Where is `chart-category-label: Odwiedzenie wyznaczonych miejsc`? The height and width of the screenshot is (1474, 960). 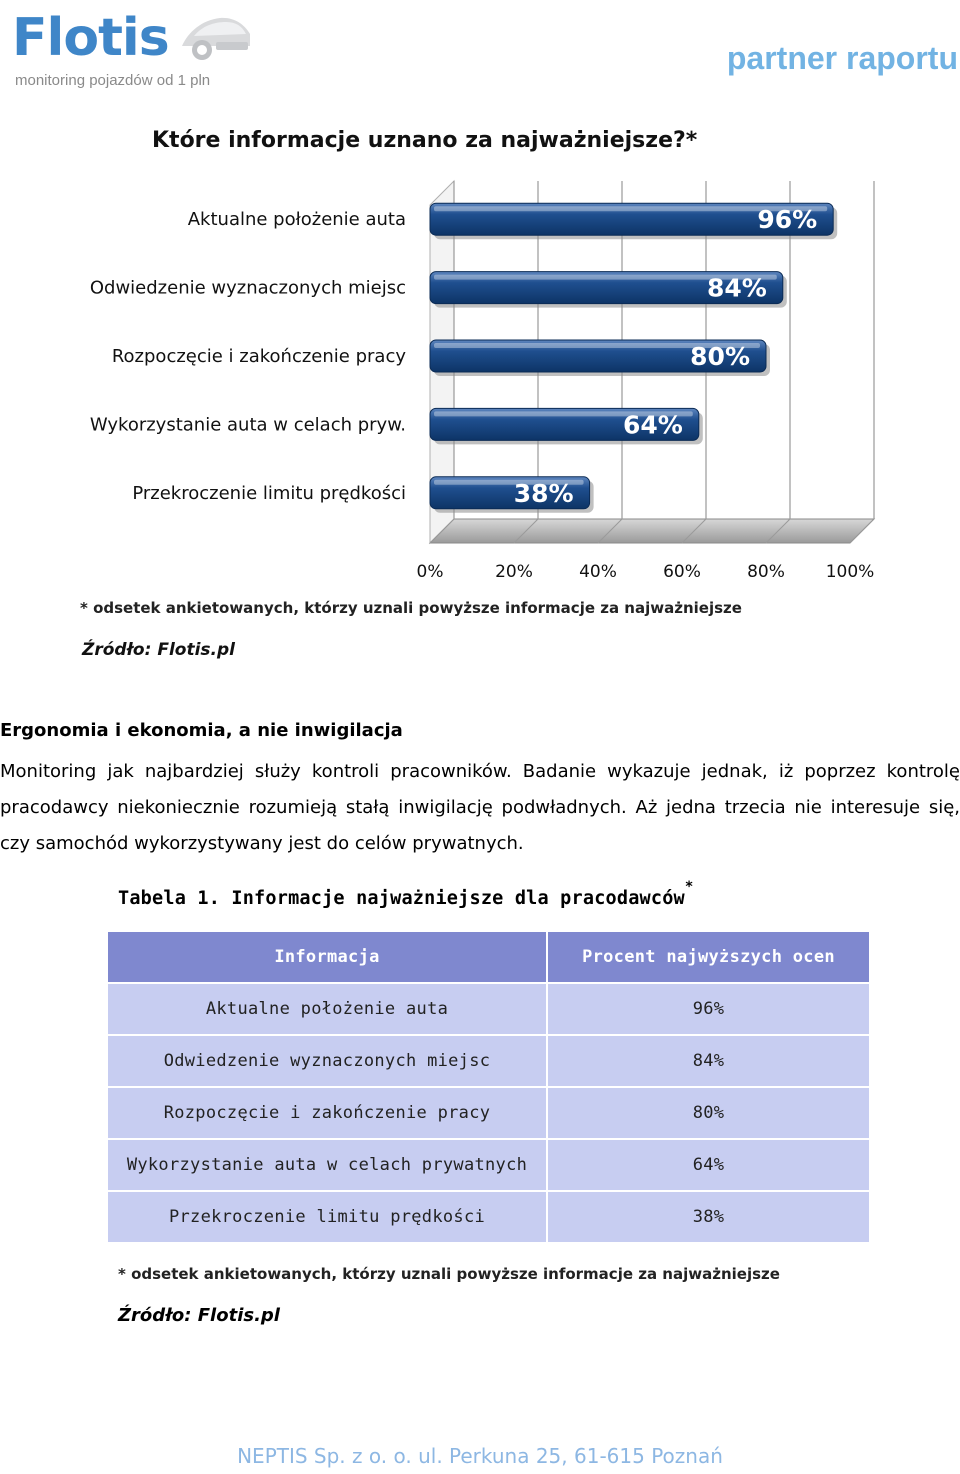 chart-category-label: Odwiedzenie wyznaczonych miejsc is located at coordinates (248, 288).